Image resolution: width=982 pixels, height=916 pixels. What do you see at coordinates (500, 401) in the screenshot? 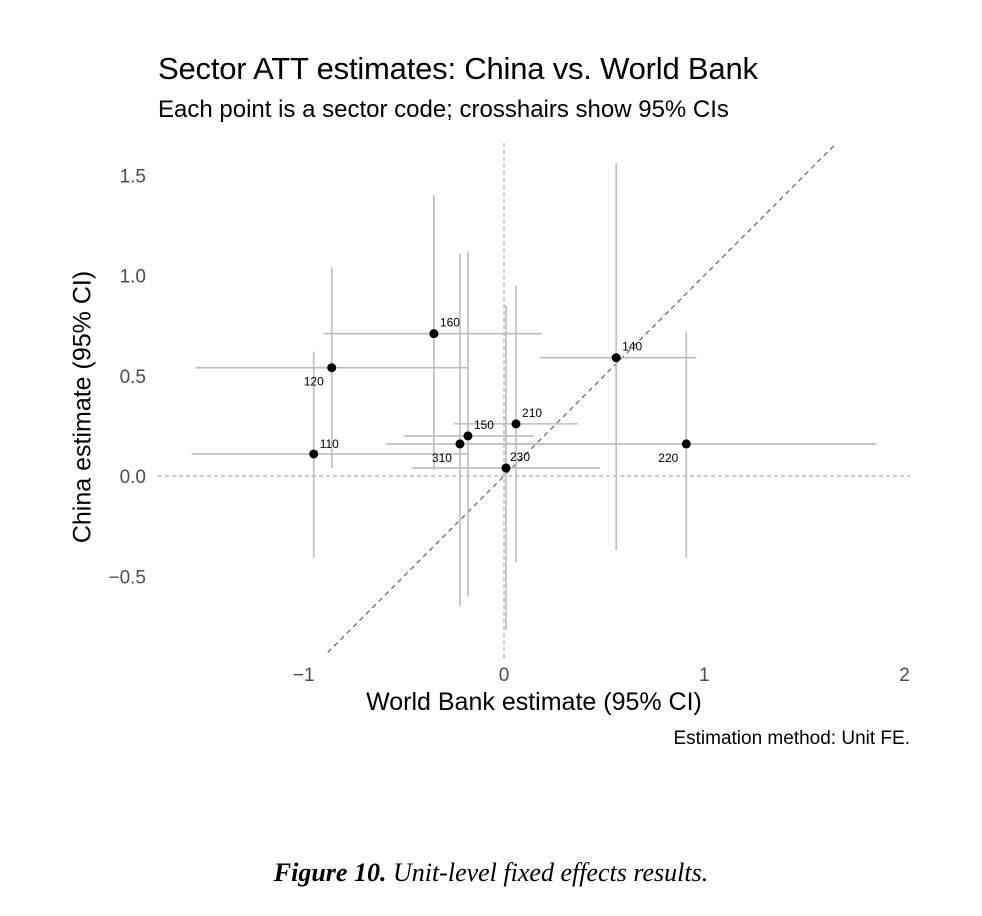
I see `data-points` at bounding box center [500, 401].